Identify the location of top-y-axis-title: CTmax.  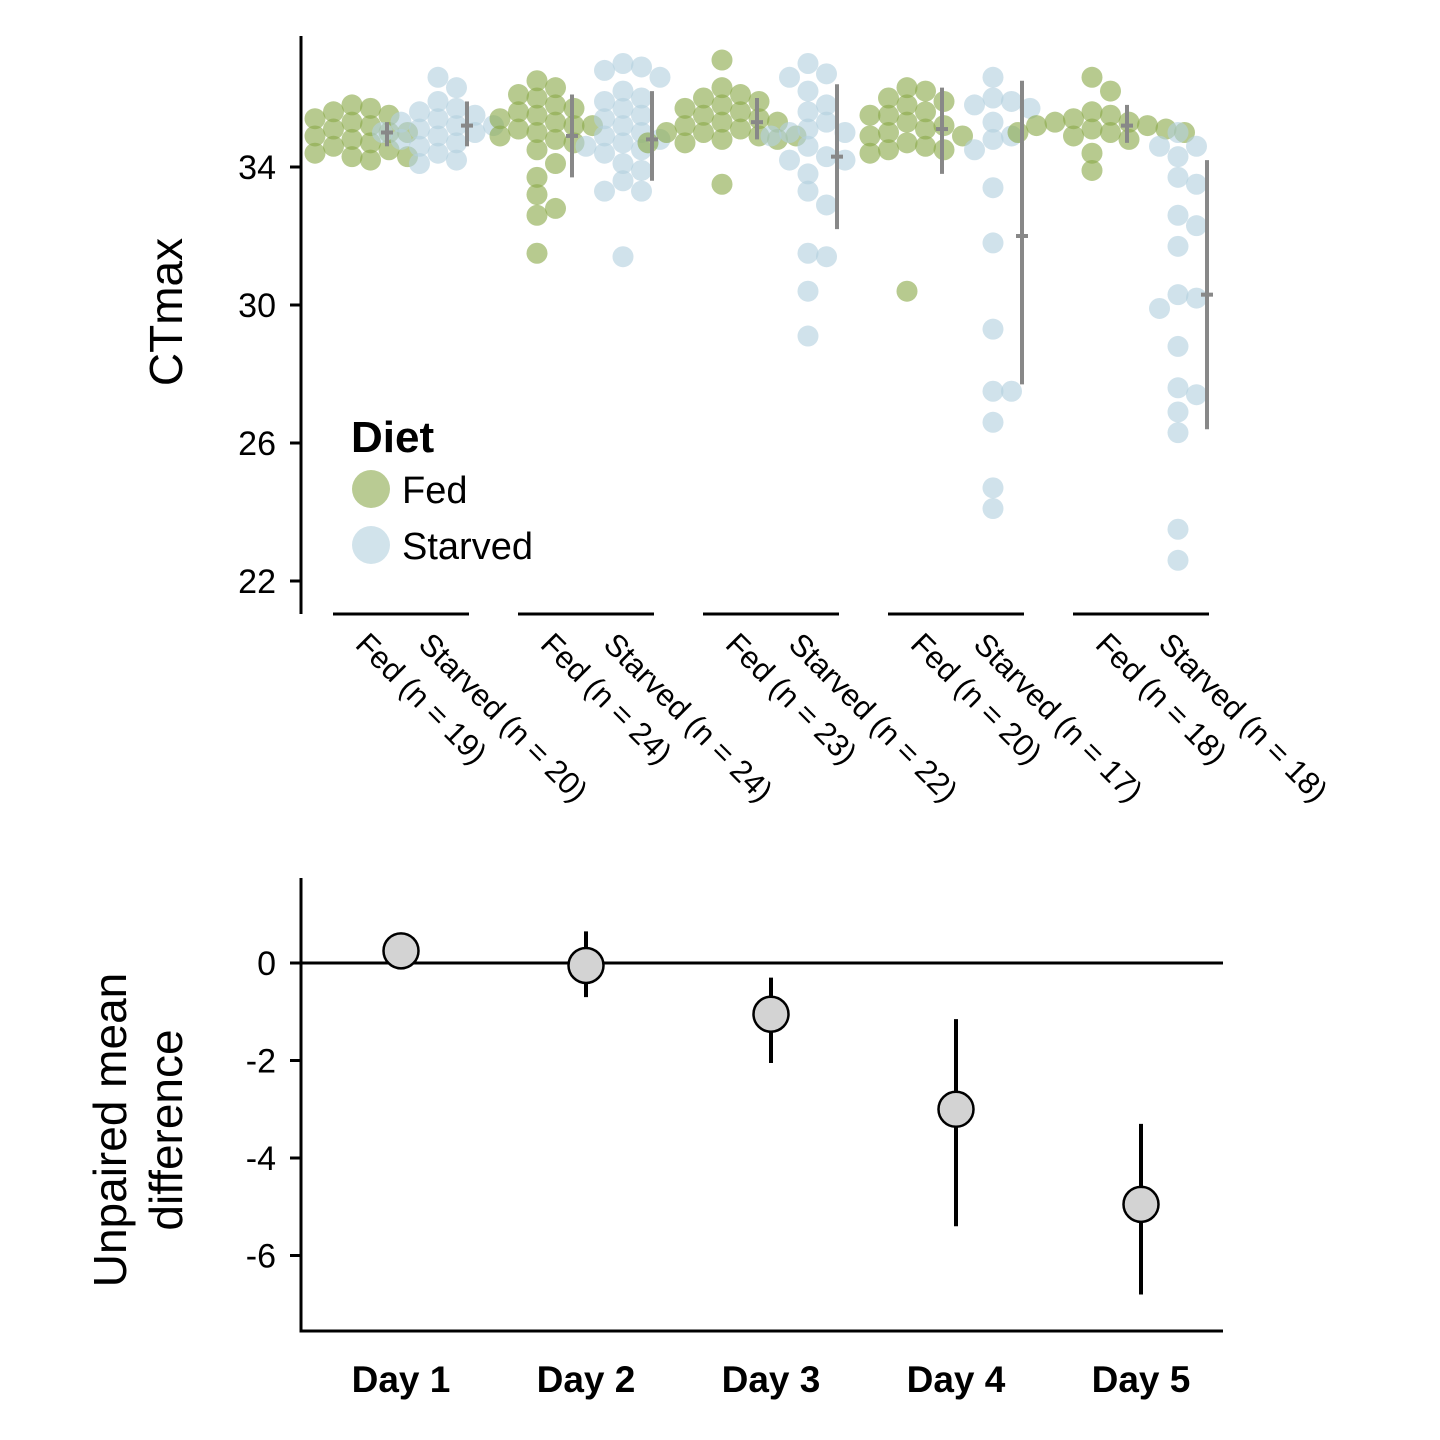
(166, 312).